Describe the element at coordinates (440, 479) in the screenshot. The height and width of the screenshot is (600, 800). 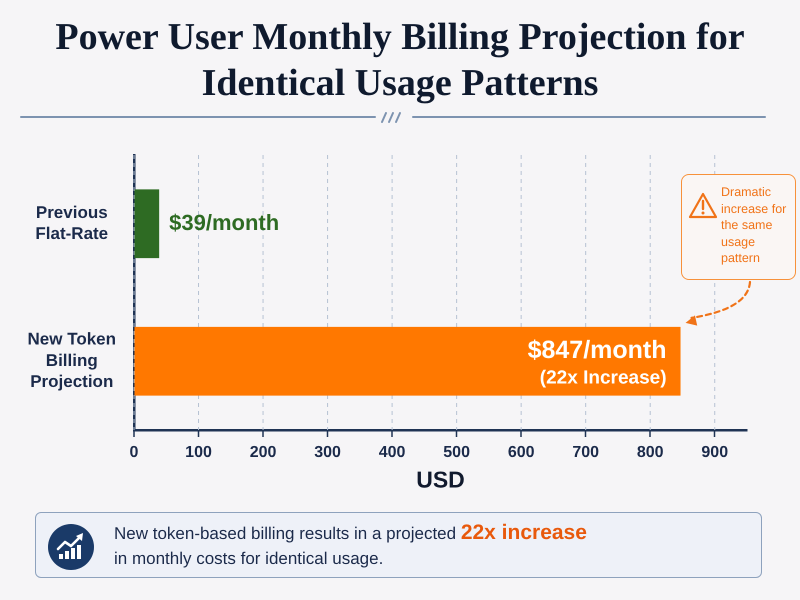
I see `x-axis-title: USD` at that location.